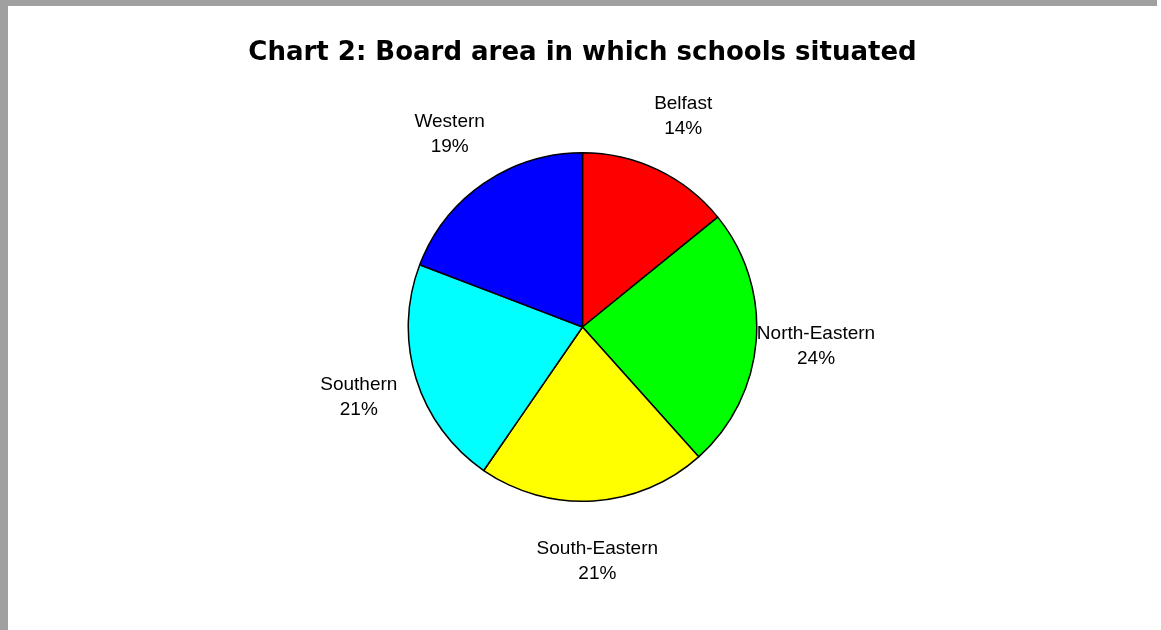 The height and width of the screenshot is (630, 1161). What do you see at coordinates (816, 332) in the screenshot?
I see `slice-label: North-Eastern` at bounding box center [816, 332].